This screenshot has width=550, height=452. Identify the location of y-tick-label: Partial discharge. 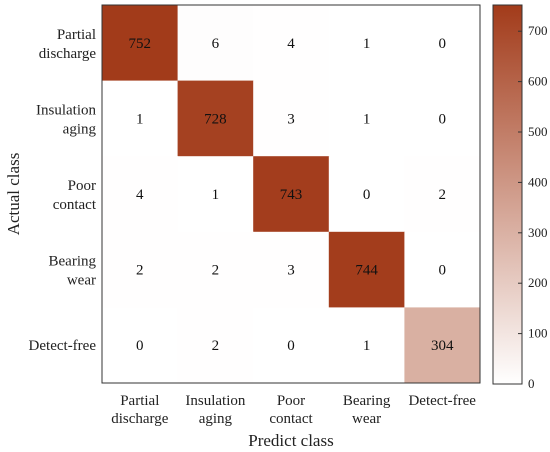
(68, 44).